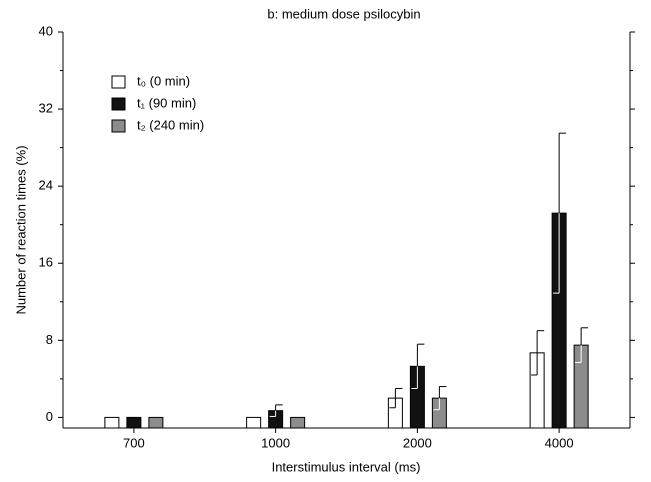 The image size is (651, 482). I want to click on y-tick-label: 0, so click(49, 416).